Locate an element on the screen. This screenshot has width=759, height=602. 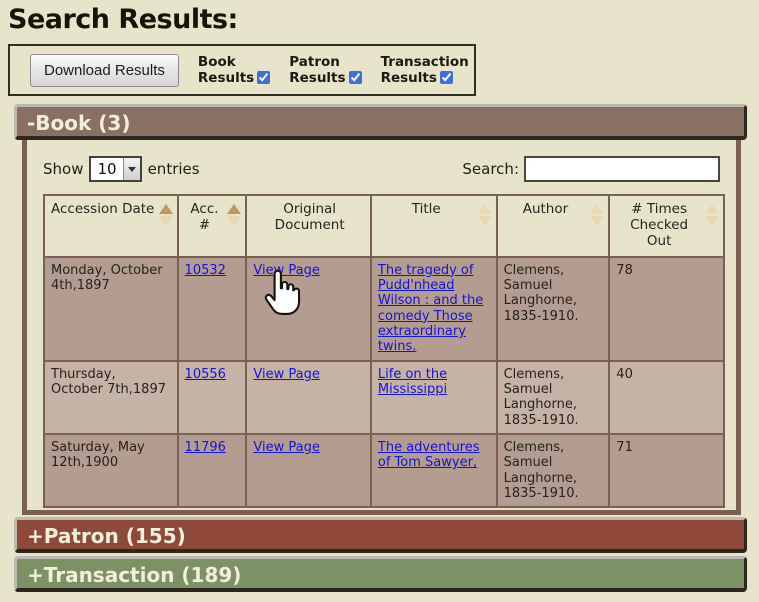
patron-results-checkbox is located at coordinates (355, 77).